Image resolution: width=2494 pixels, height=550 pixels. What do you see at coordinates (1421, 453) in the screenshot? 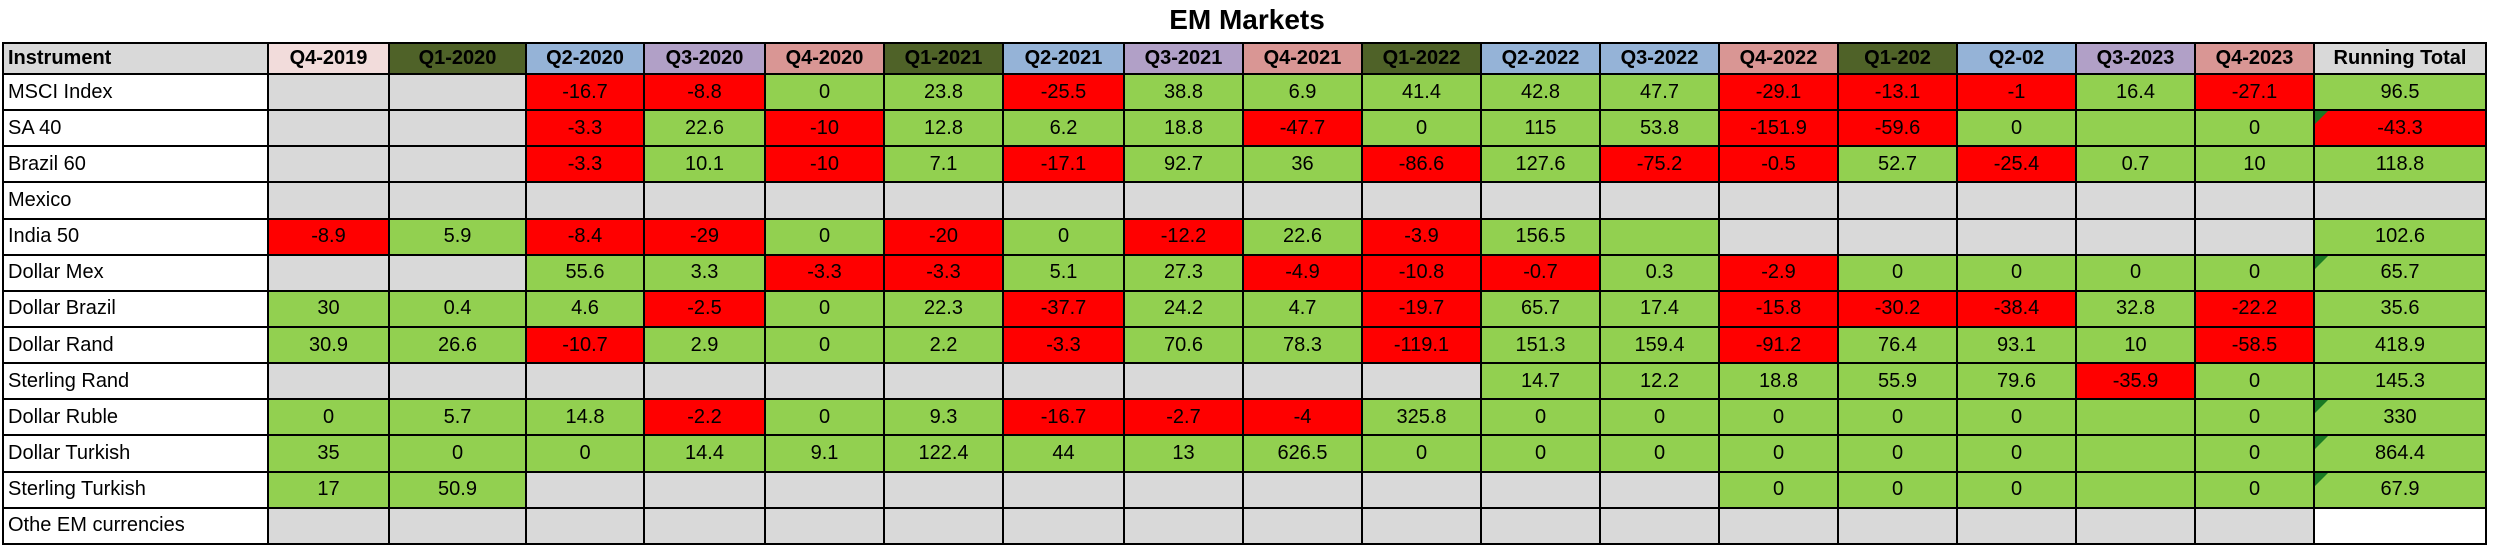
I see `cell-dollar-turkish-q1-2022: 0` at bounding box center [1421, 453].